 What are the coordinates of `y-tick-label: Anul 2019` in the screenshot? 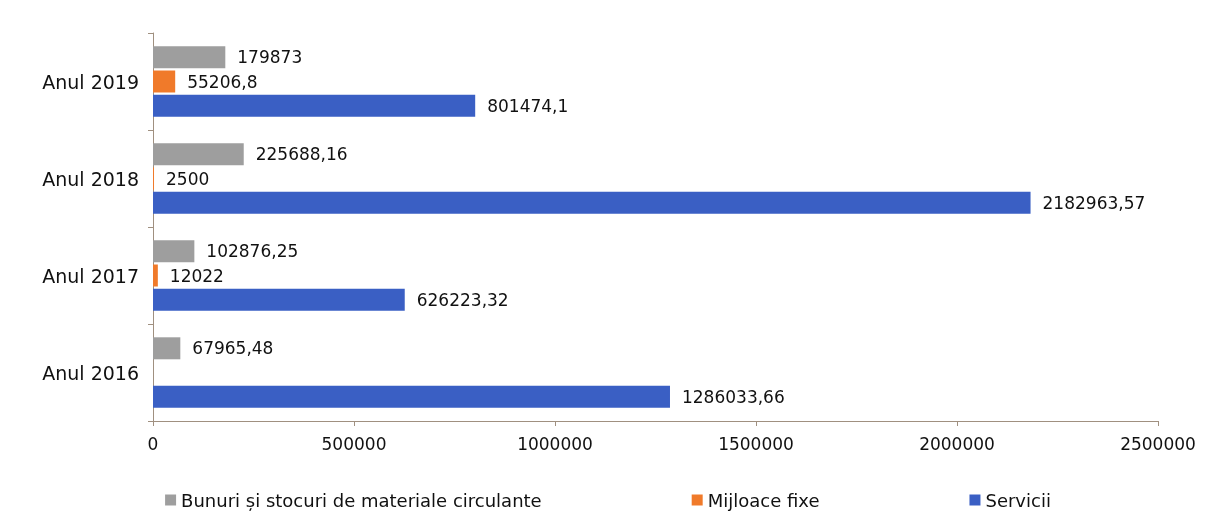 It's located at (90, 81).